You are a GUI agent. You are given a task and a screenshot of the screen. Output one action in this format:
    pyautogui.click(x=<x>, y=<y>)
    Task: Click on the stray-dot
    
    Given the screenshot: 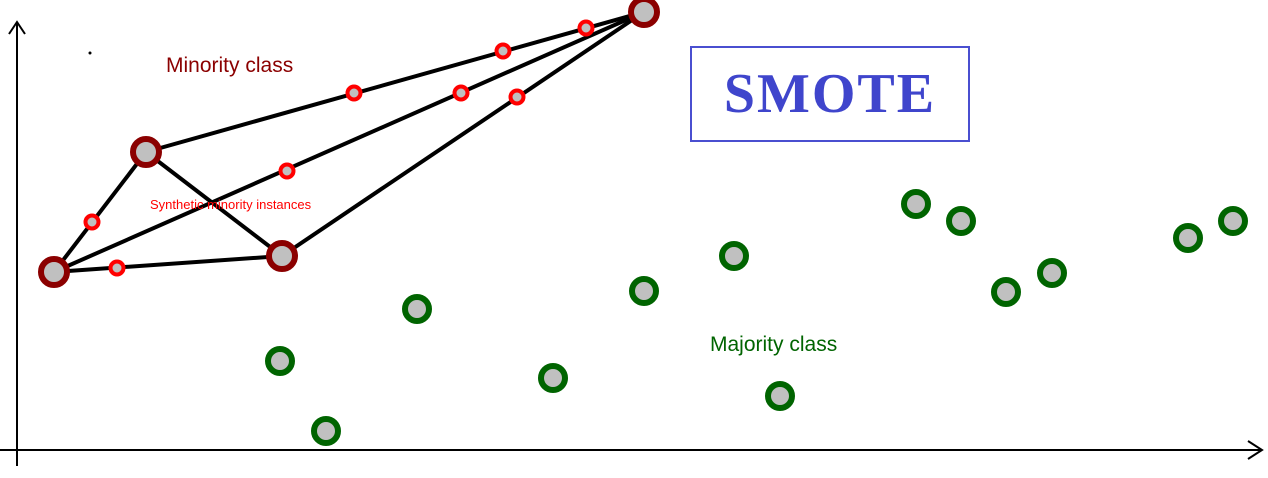 What is the action you would take?
    pyautogui.click(x=90, y=53)
    